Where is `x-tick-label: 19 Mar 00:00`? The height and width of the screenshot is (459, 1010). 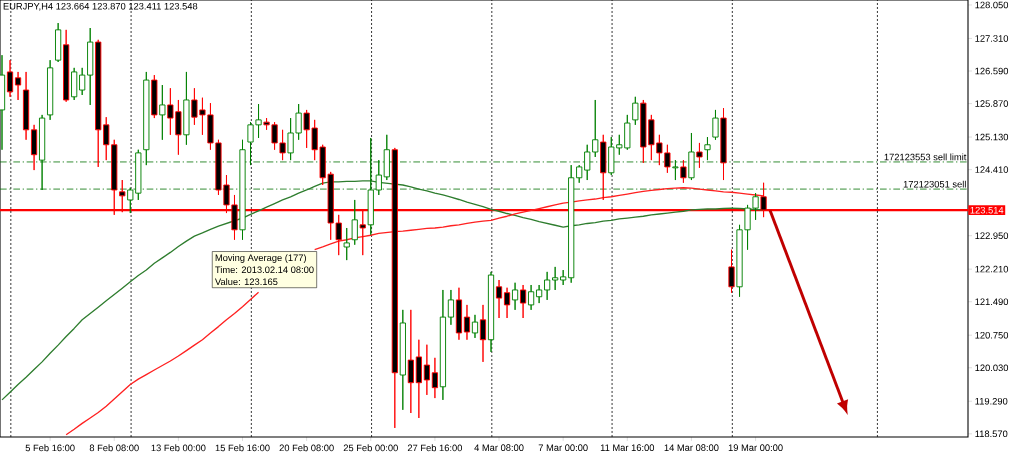
x-tick-label: 19 Mar 00:00 is located at coordinates (755, 447).